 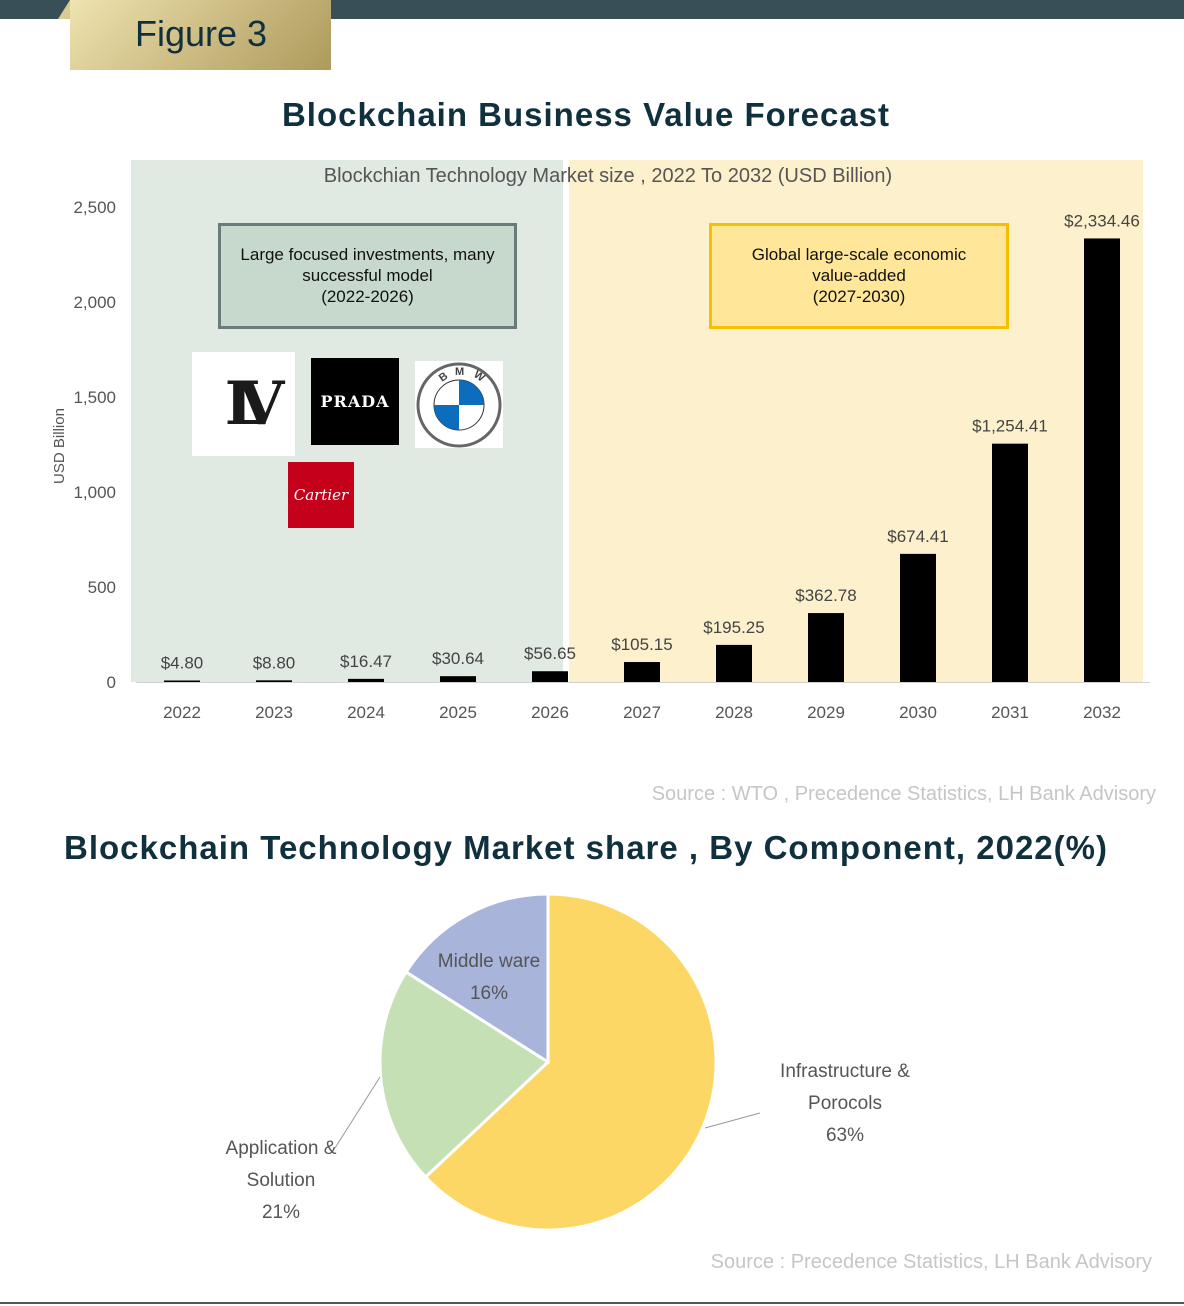 I want to click on bar-2026, so click(x=550, y=676).